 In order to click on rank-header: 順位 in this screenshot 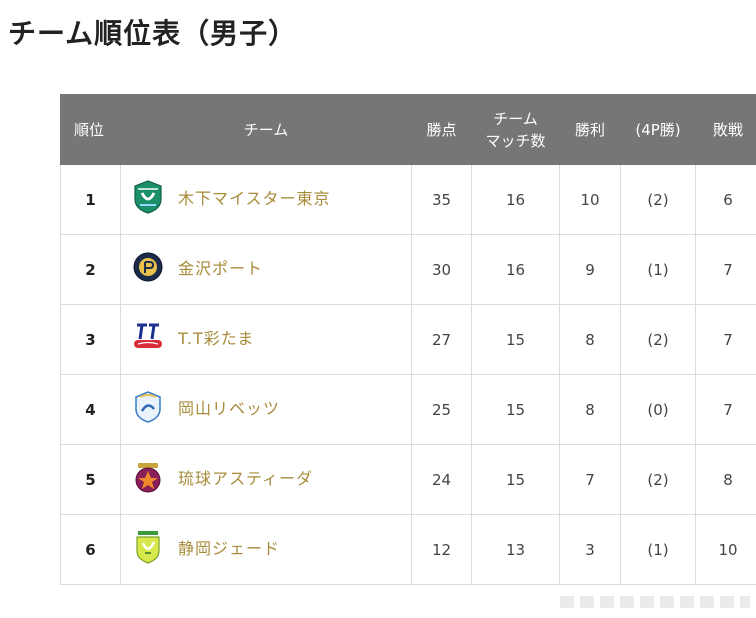, I will do `click(90, 129)`.